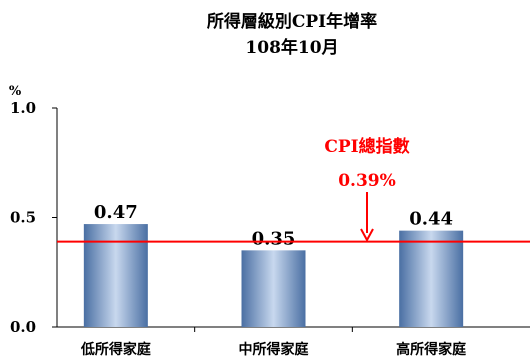 This screenshot has width=530, height=359. What do you see at coordinates (291, 47) in the screenshot?
I see `chart-subtitle: 108年10月` at bounding box center [291, 47].